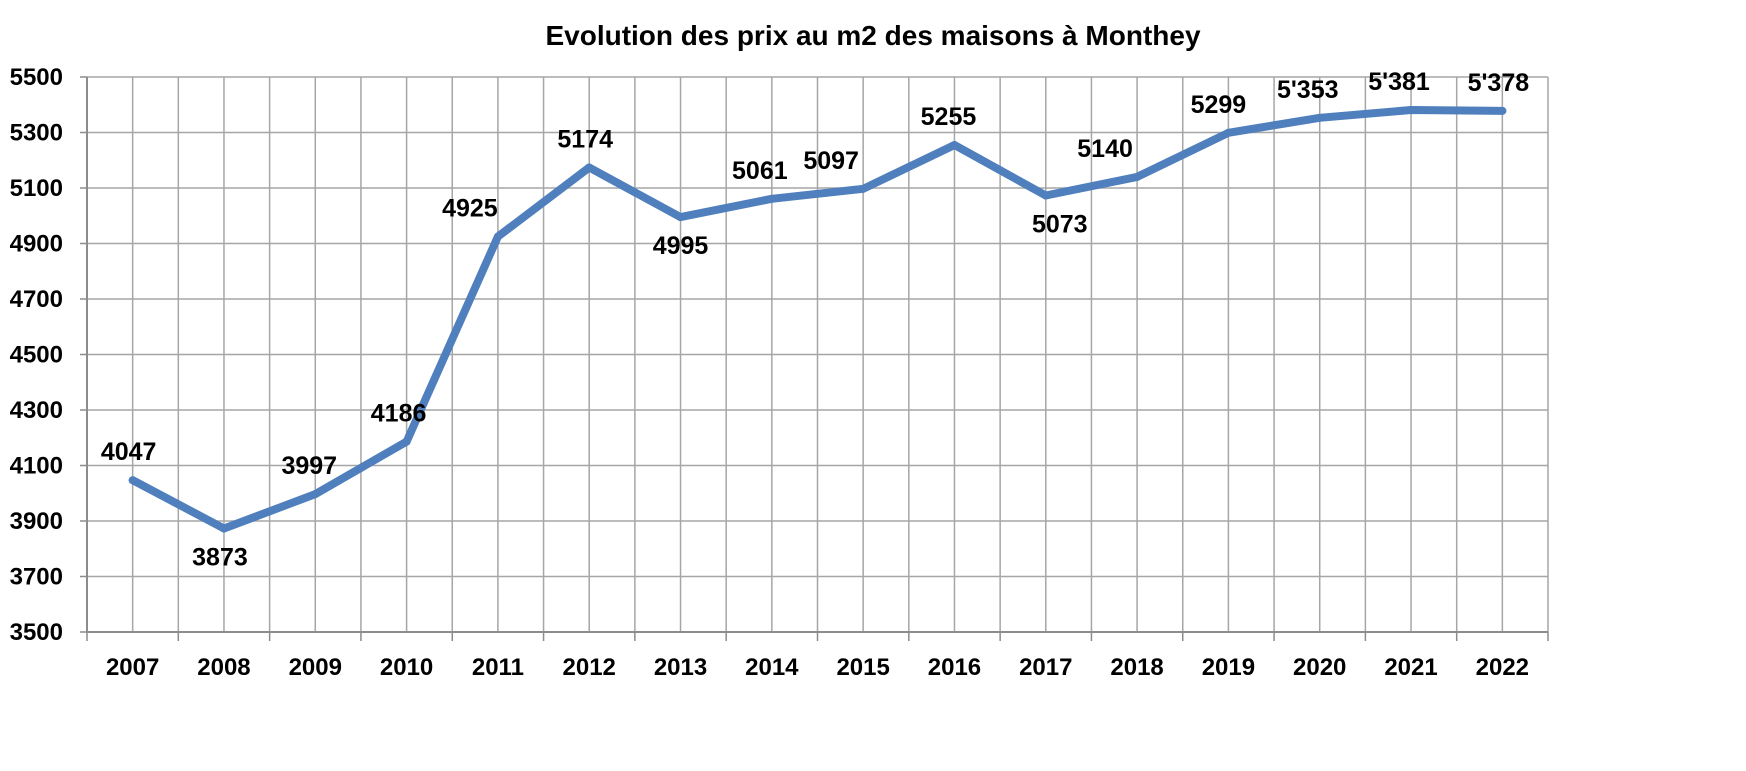 Image resolution: width=1746 pixels, height=771 pixels. Describe the element at coordinates (315, 667) in the screenshot. I see `x-tick-label: 2009` at that location.